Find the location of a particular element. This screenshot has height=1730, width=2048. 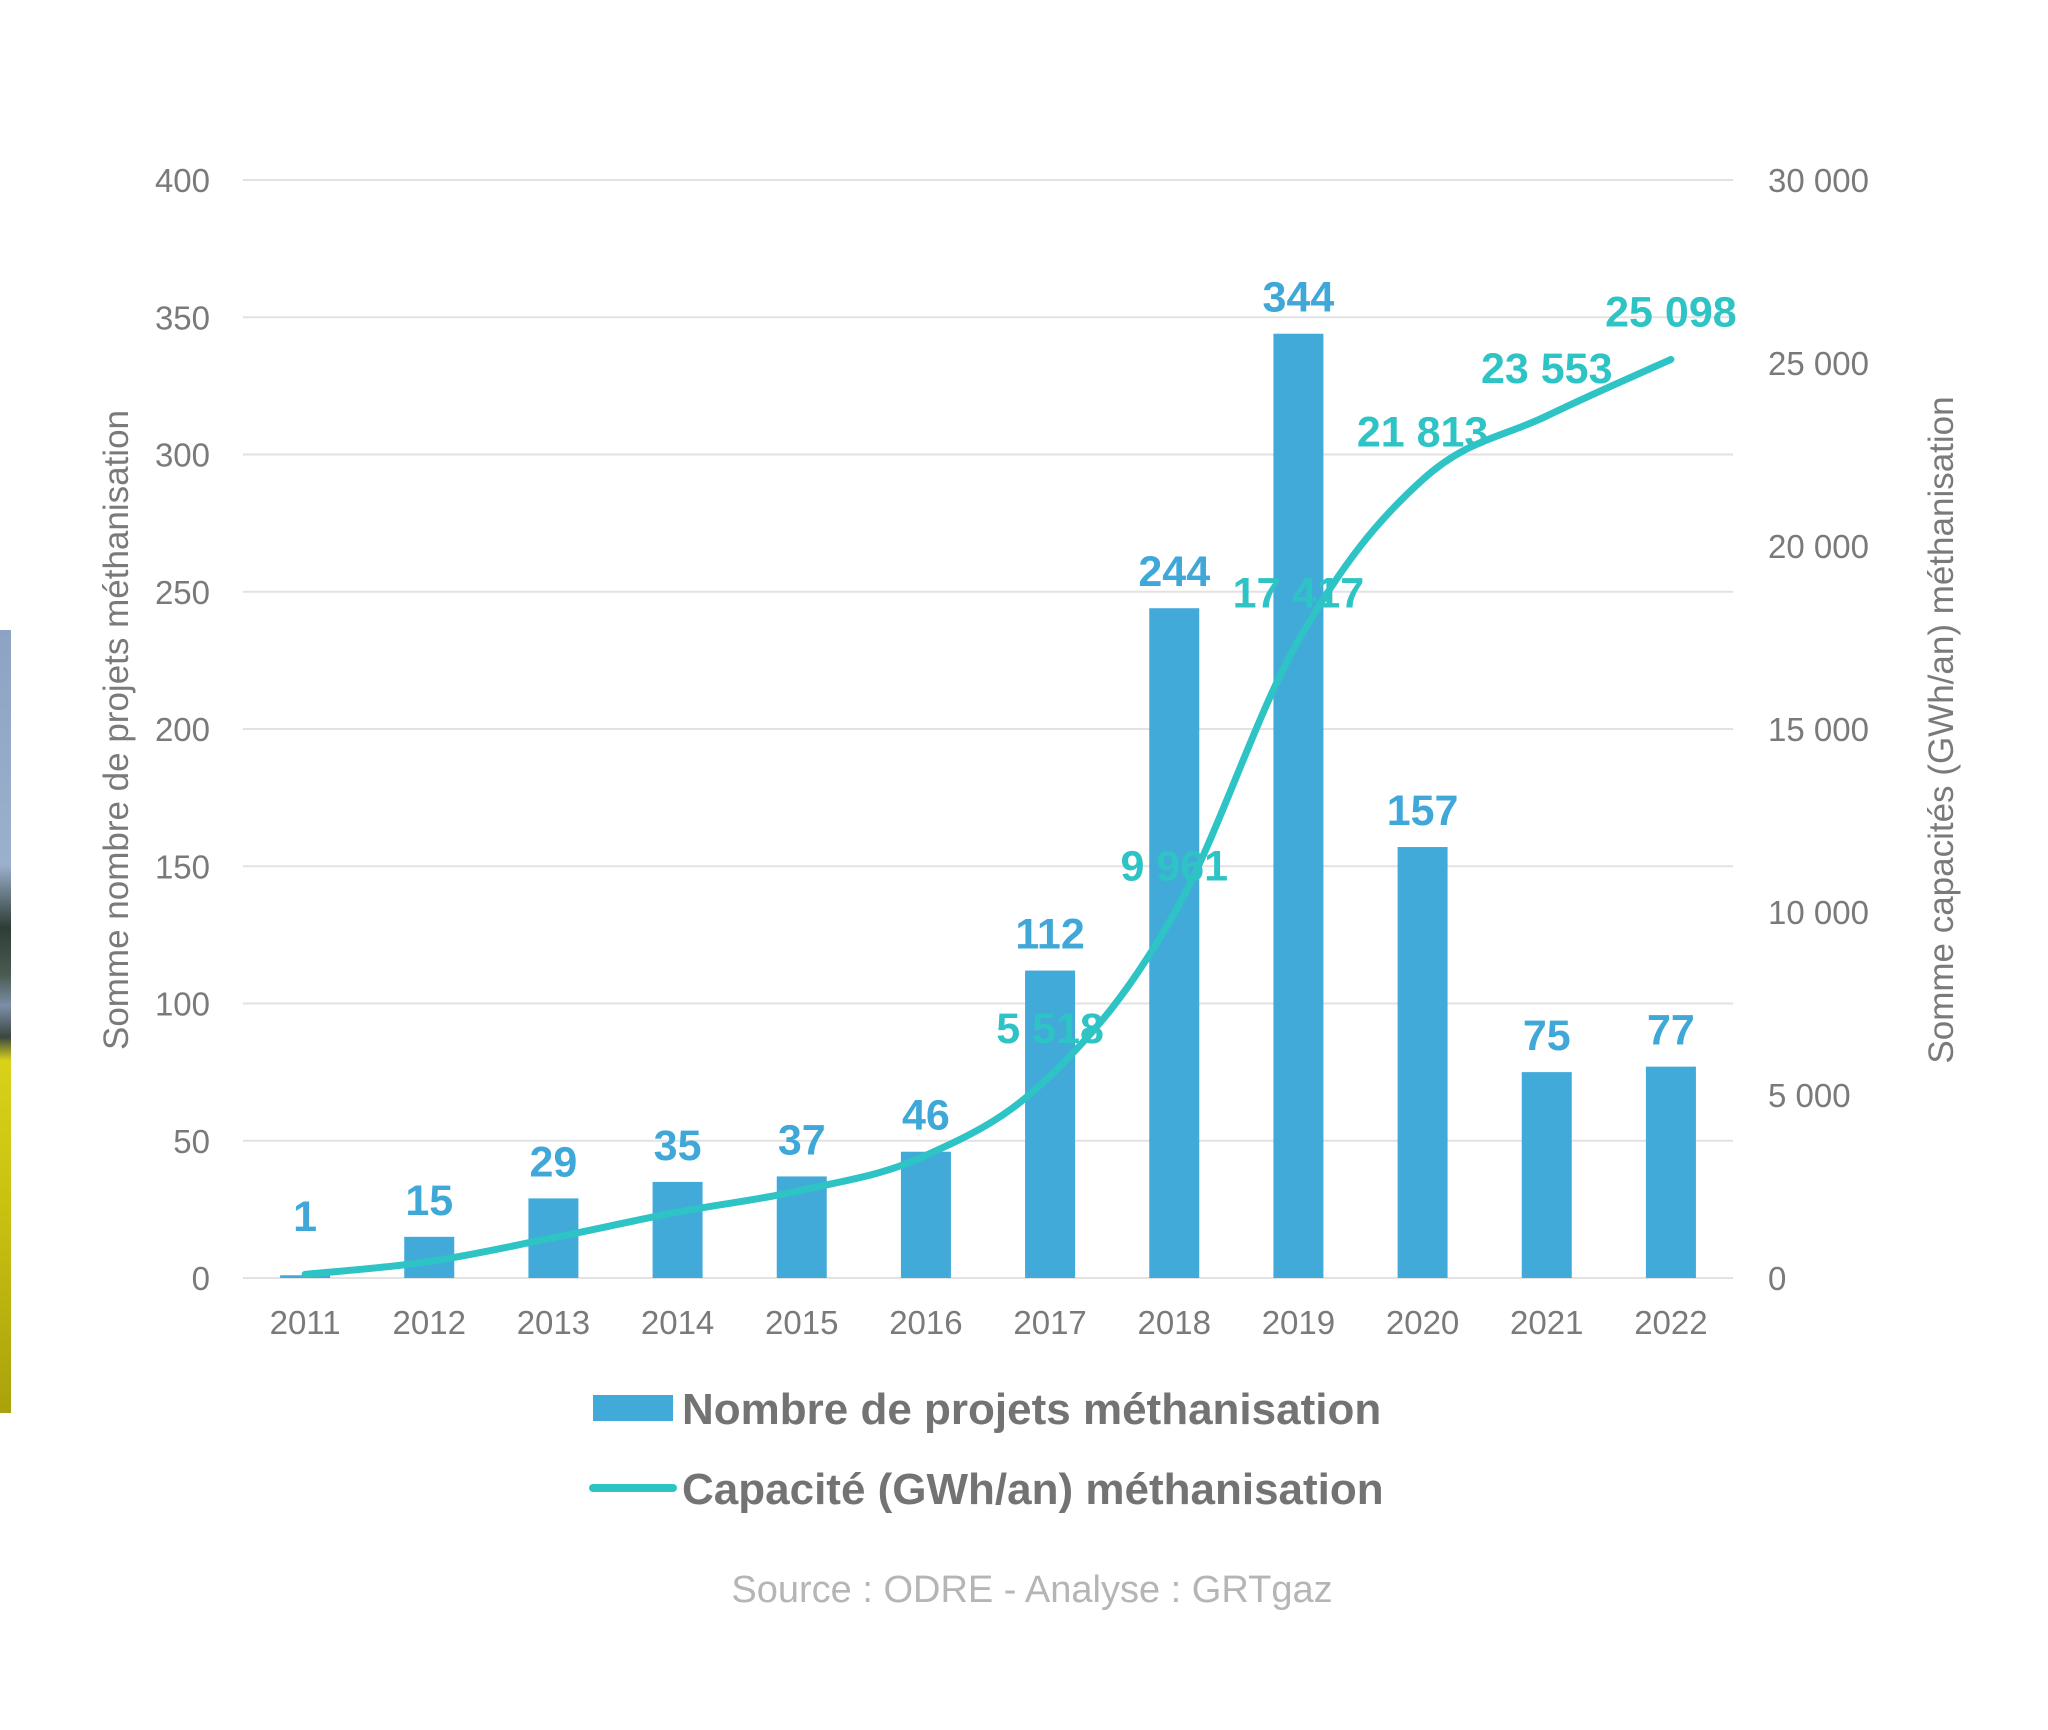

left-tick-label: 350 is located at coordinates (182, 317).